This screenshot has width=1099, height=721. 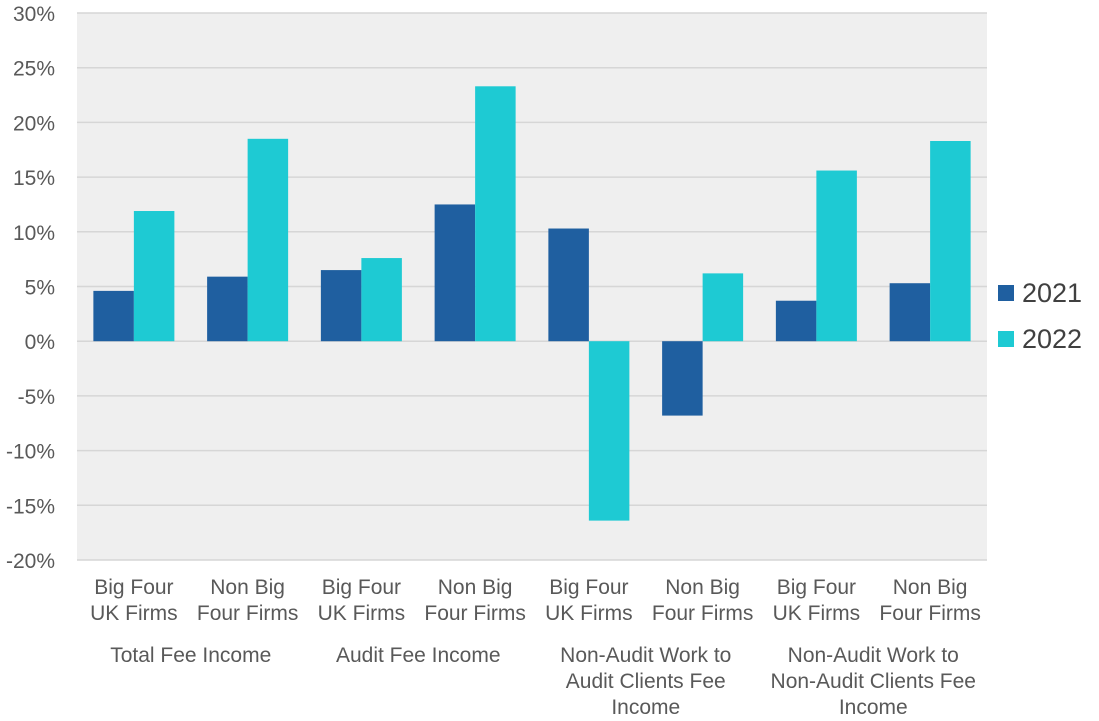 I want to click on legend-label-2022: 2022, so click(x=1052, y=338).